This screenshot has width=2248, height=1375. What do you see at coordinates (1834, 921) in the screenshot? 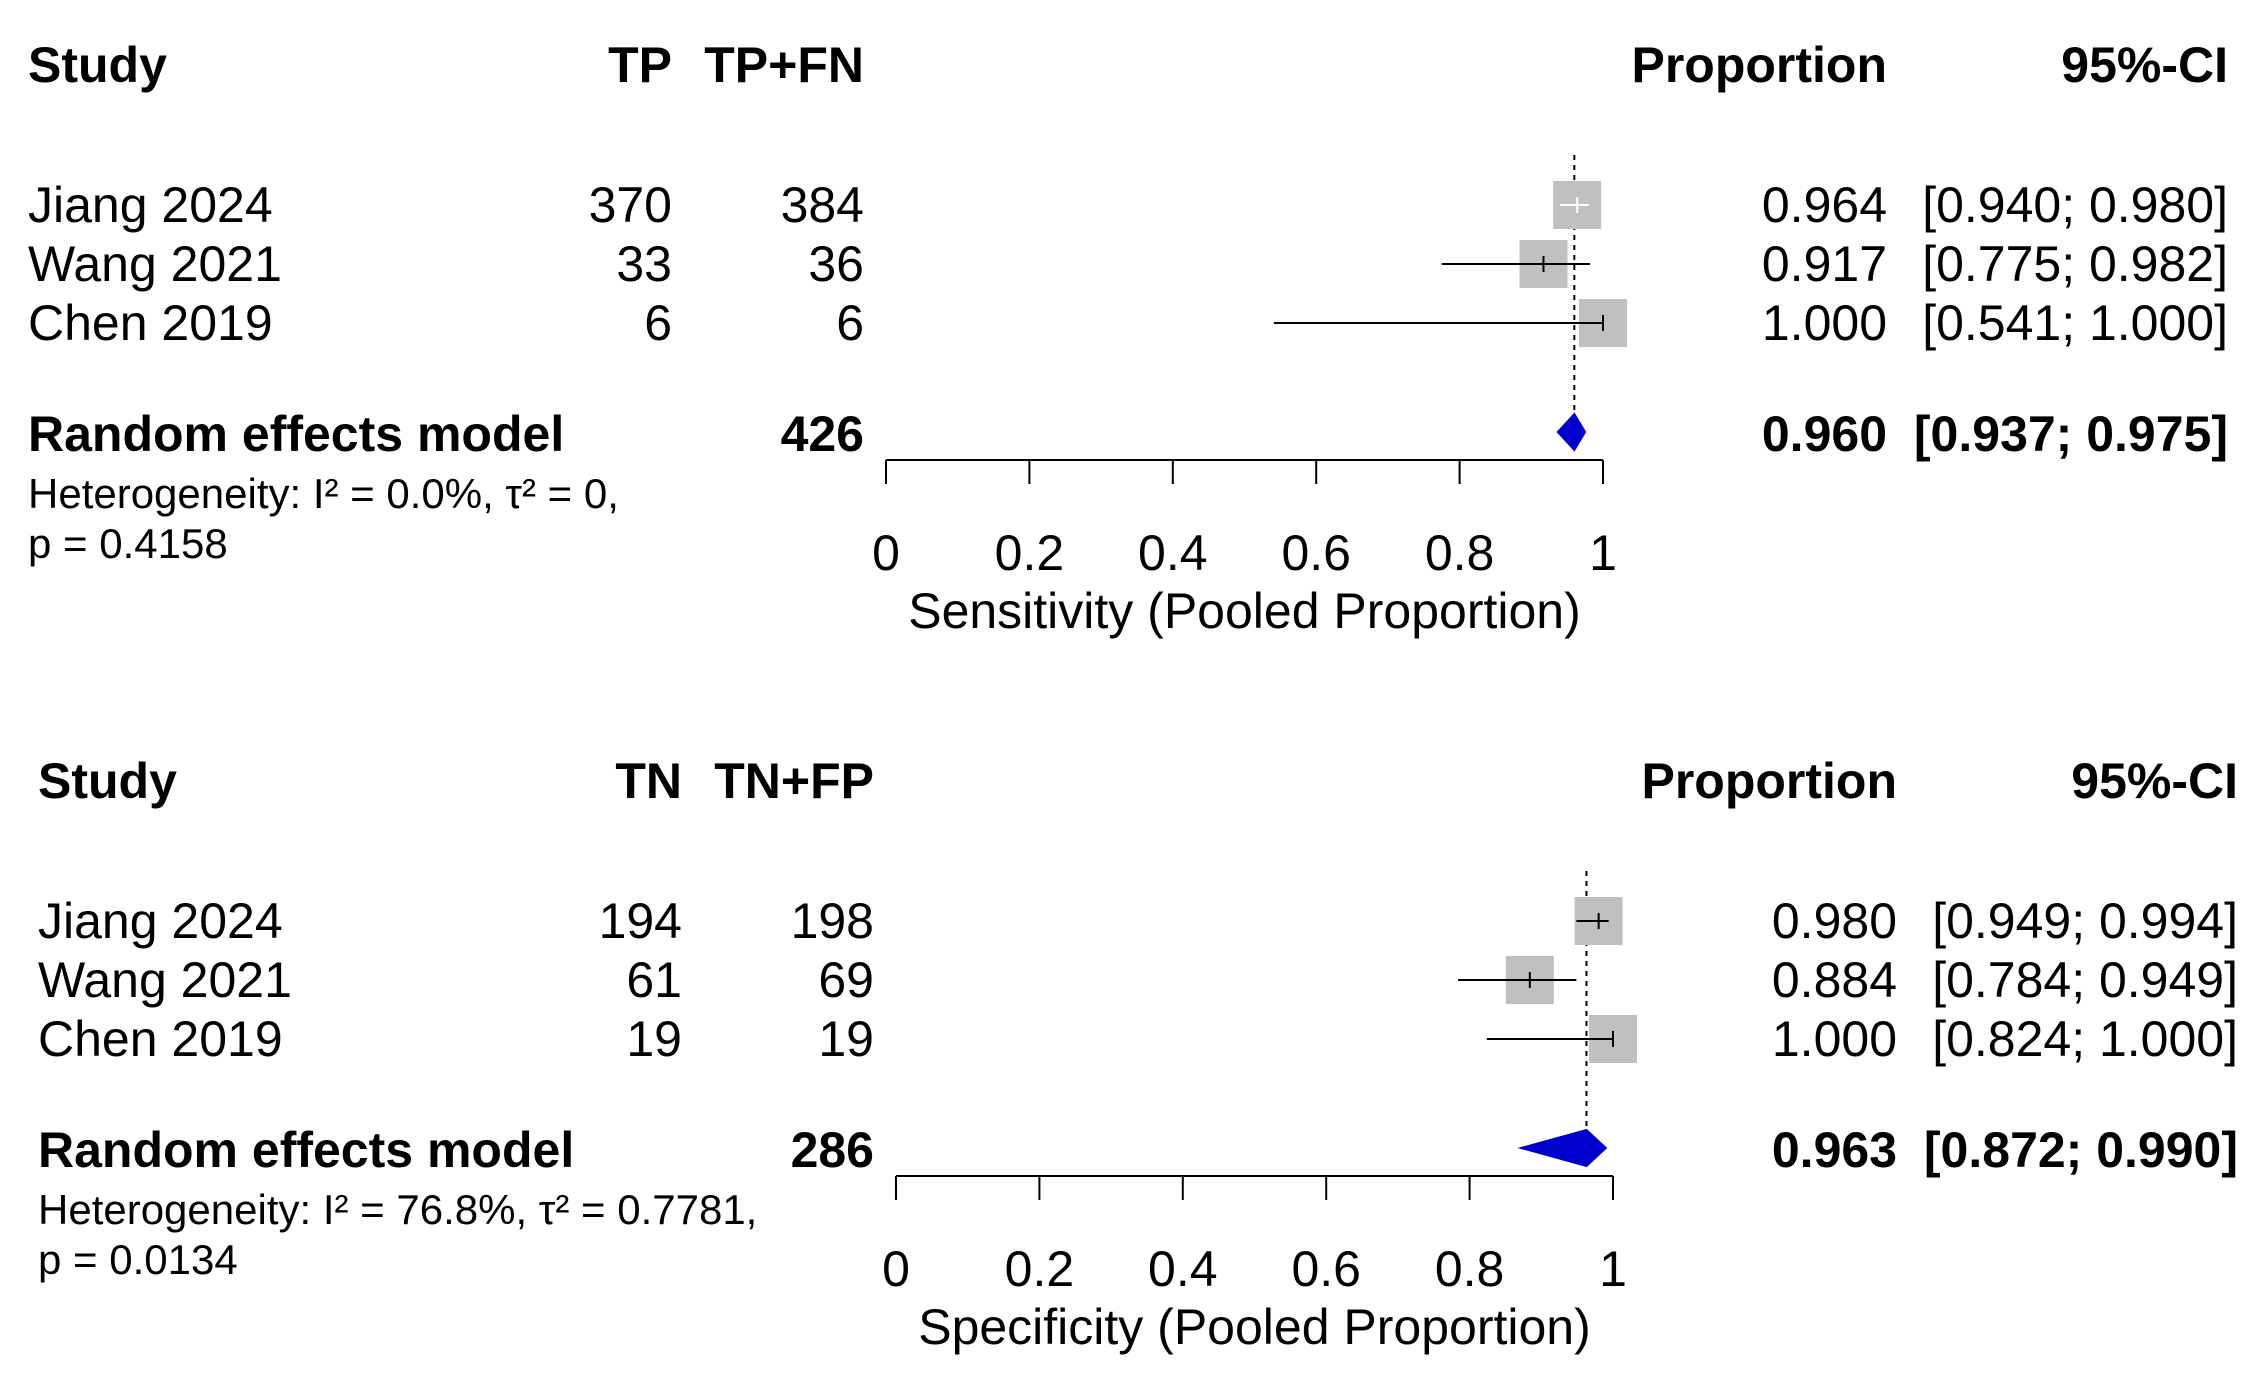
I see `study-proportion: 0.980` at bounding box center [1834, 921].